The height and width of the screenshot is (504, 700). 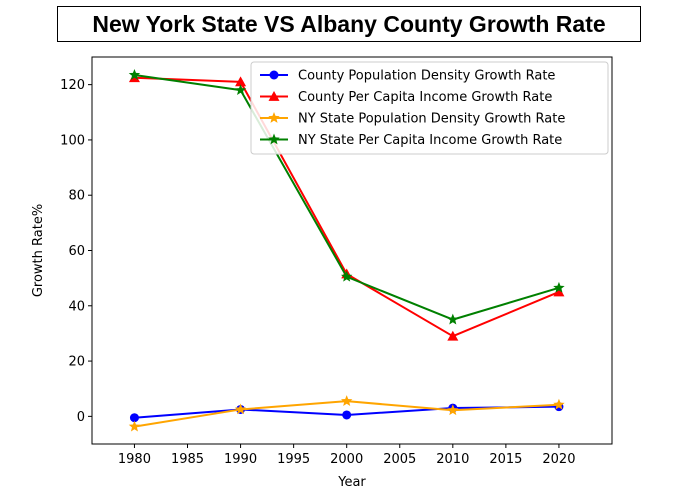 I want to click on x-tick-label: 1995, so click(x=293, y=459).